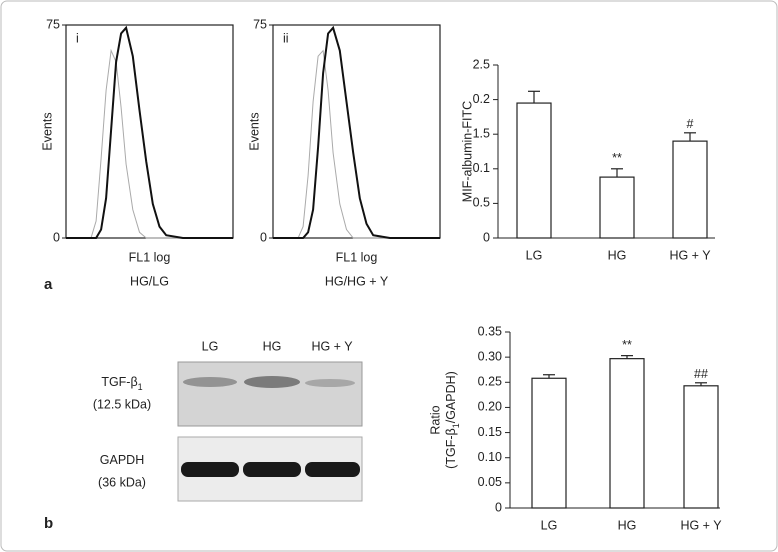 The height and width of the screenshot is (552, 778). What do you see at coordinates (490, 407) in the screenshot?
I see `y-tick-label: 0.20` at bounding box center [490, 407].